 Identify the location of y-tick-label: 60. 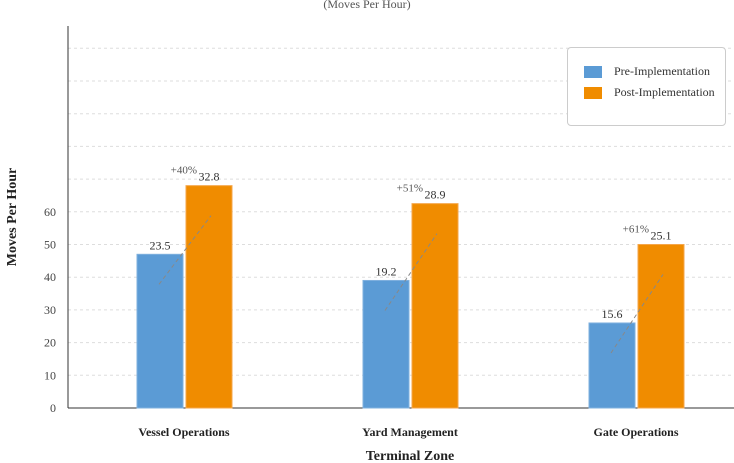
(50, 212).